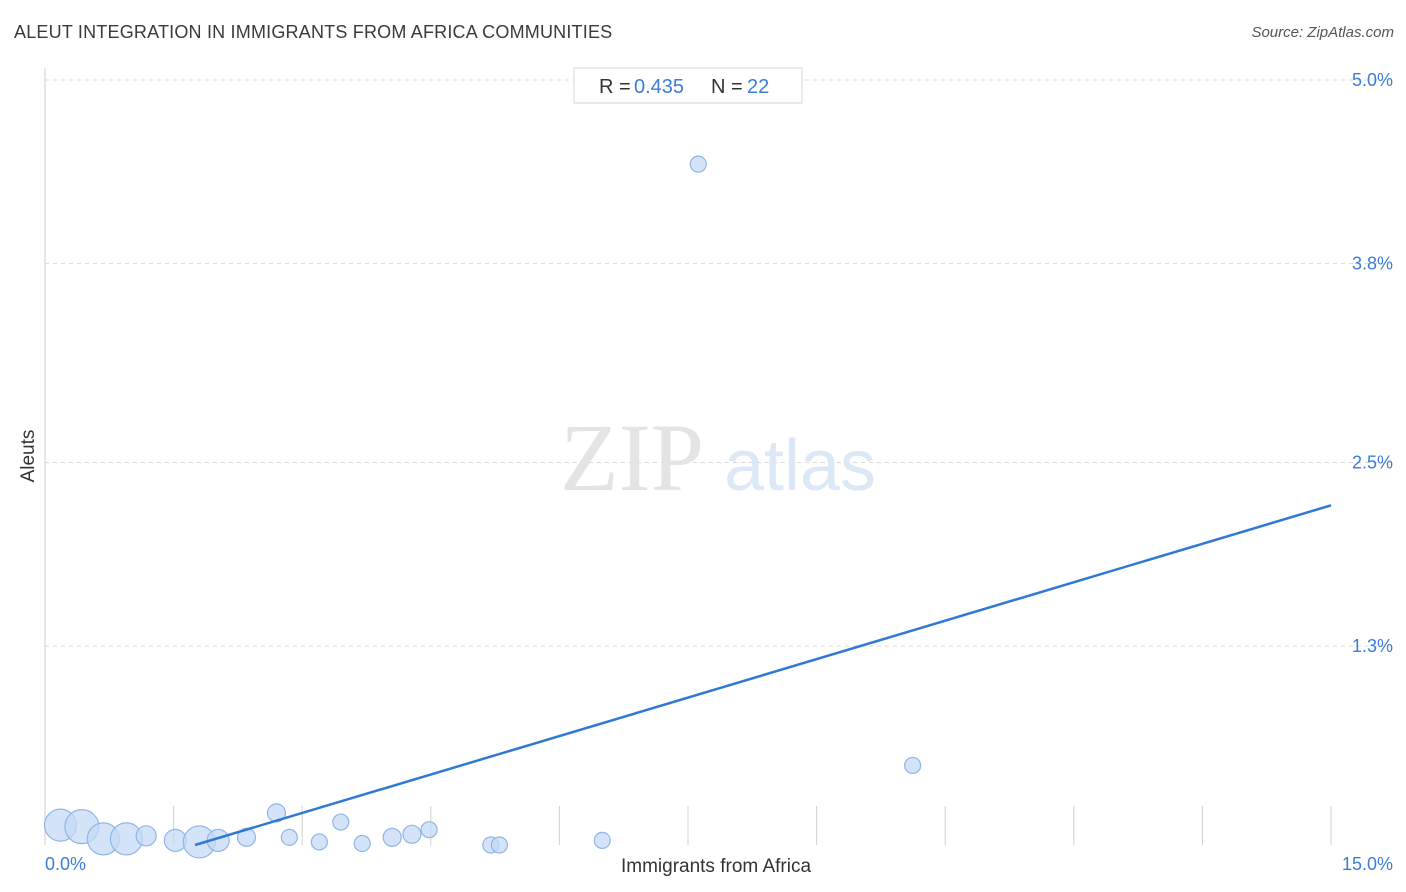 This screenshot has height=892, width=1406. What do you see at coordinates (727, 87) in the screenshot?
I see `n-label: N =` at bounding box center [727, 87].